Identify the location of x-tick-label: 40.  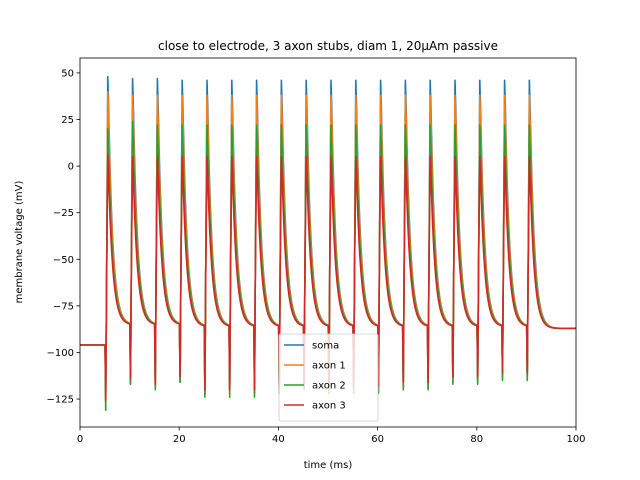
(278, 439).